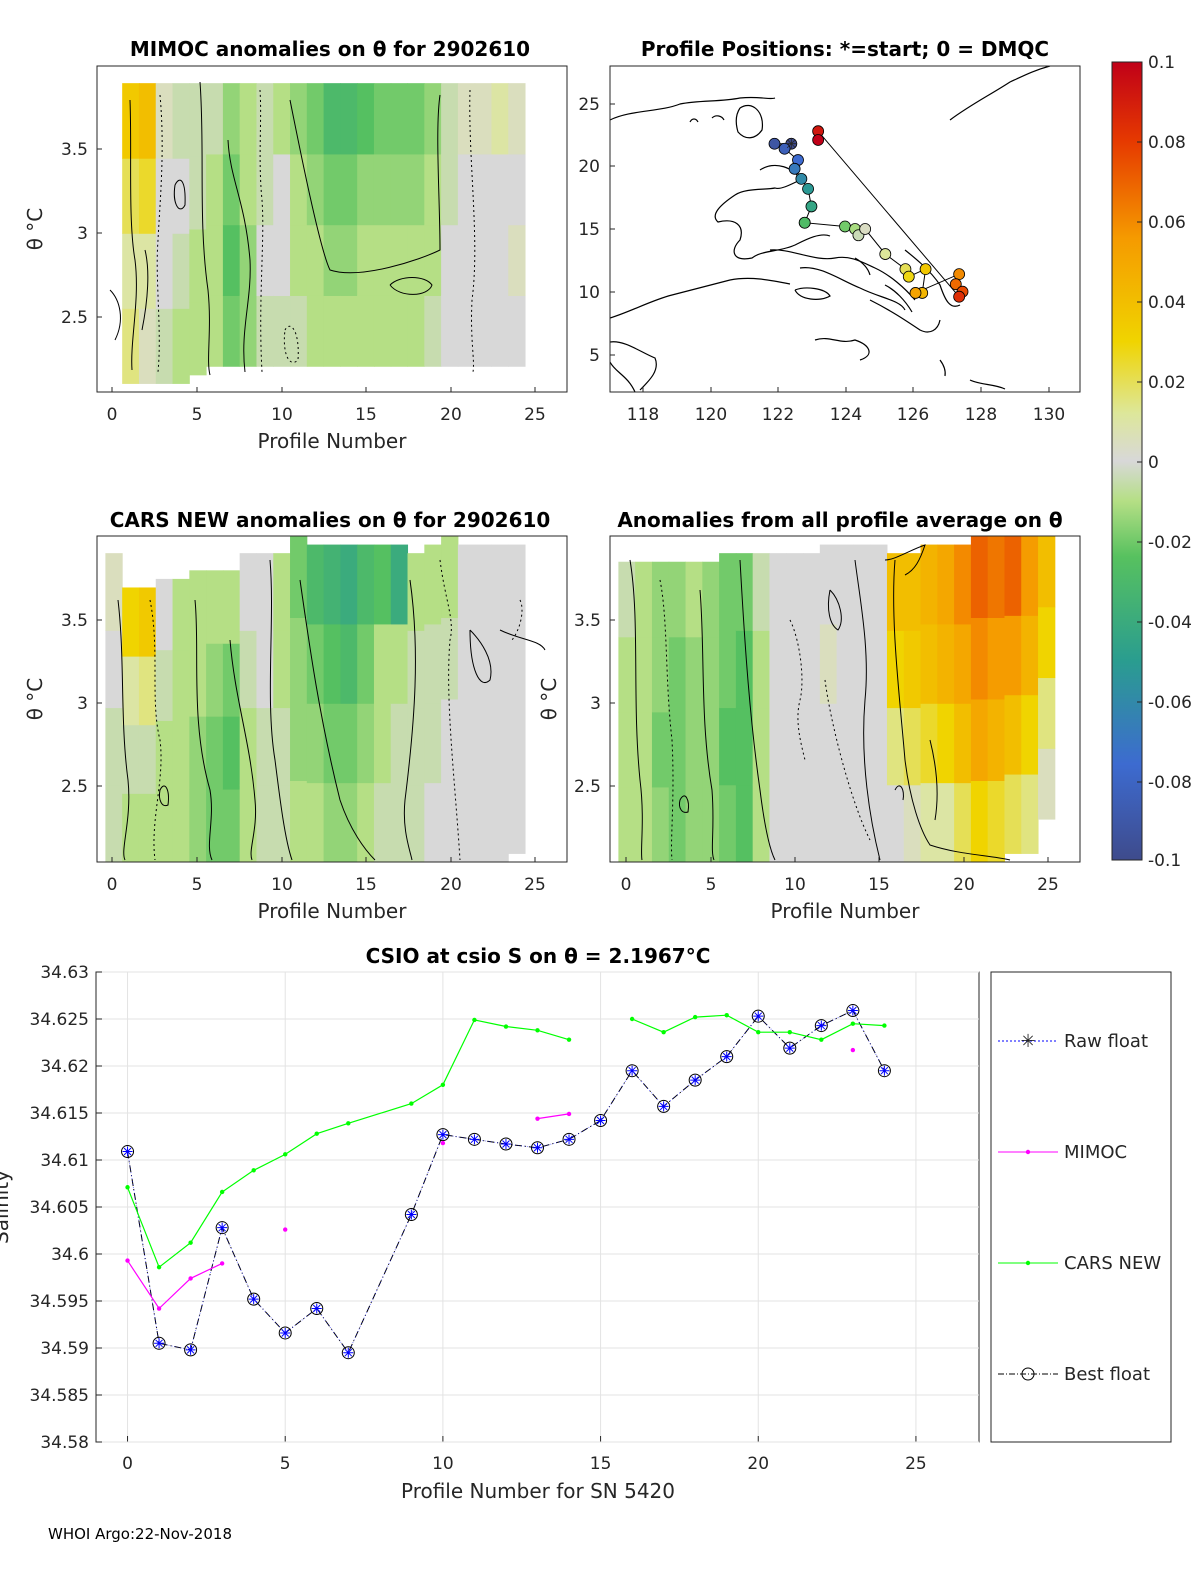  What do you see at coordinates (1106, 1041) in the screenshot?
I see `legend-label: Raw float` at bounding box center [1106, 1041].